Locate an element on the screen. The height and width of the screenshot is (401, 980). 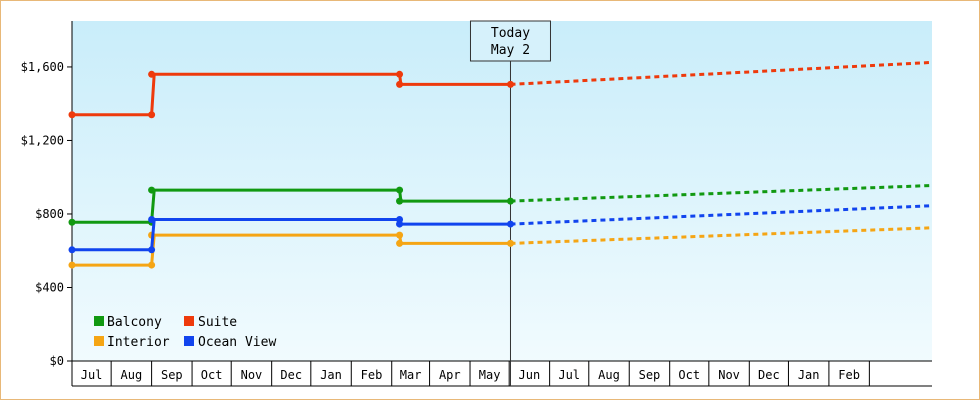
series-projection-suite is located at coordinates (721, 73).